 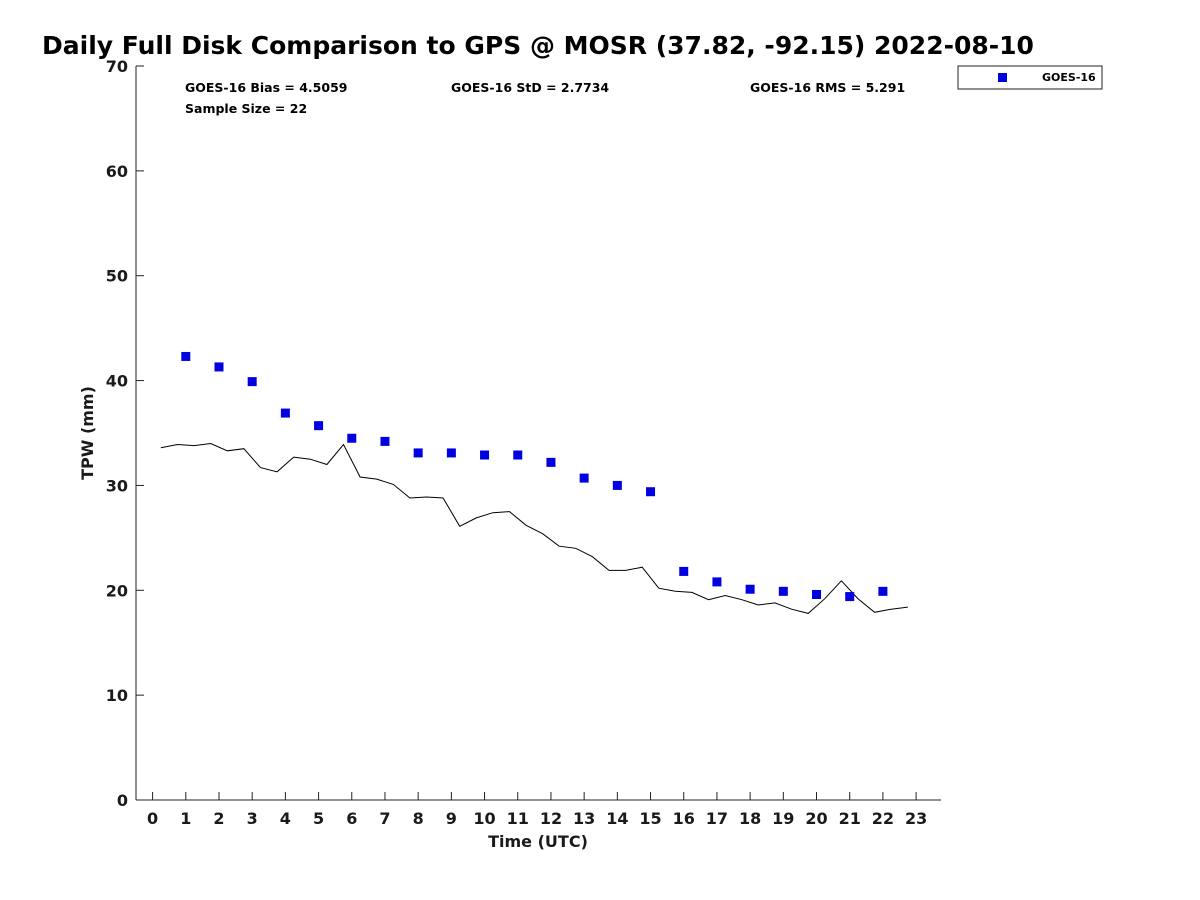 What do you see at coordinates (518, 818) in the screenshot?
I see `x-tick-label: 11` at bounding box center [518, 818].